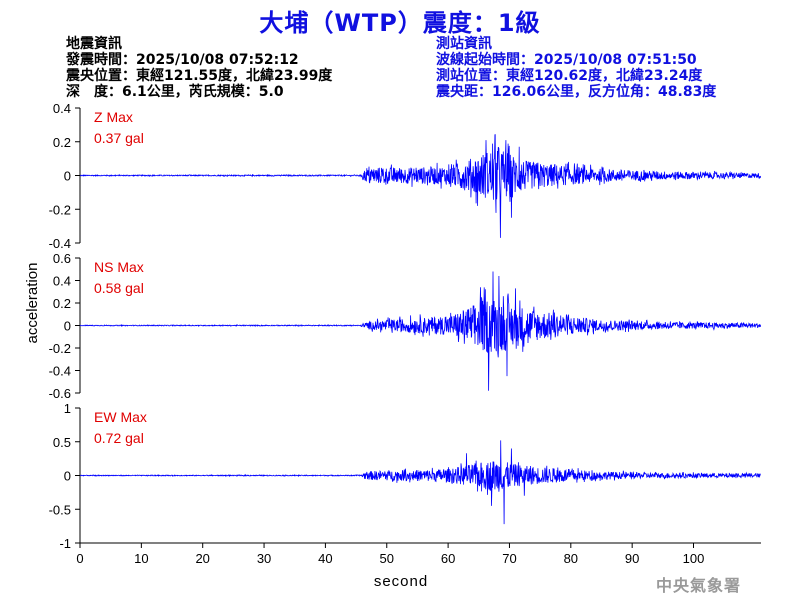  What do you see at coordinates (509, 558) in the screenshot?
I see `x-tick-label: 70` at bounding box center [509, 558].